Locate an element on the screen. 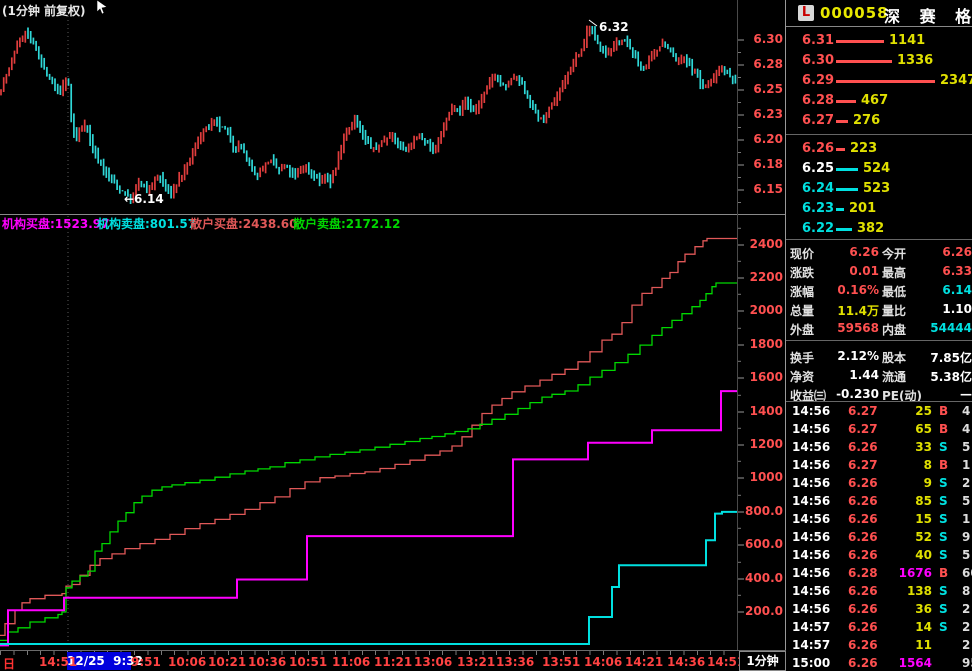  ask-row: 6.28 467 is located at coordinates (879, 101).